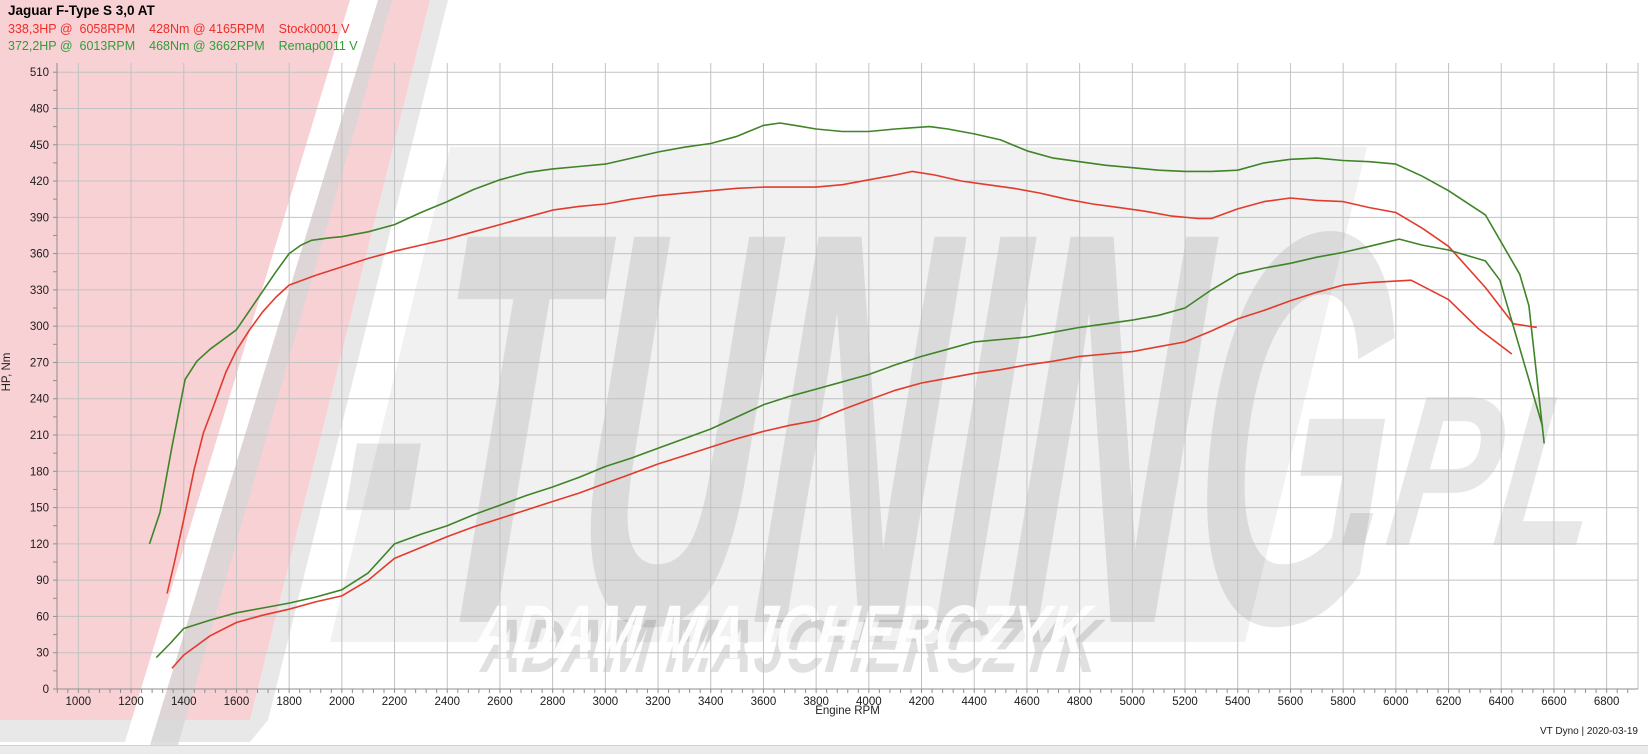 The image size is (1648, 754). Describe the element at coordinates (974, 702) in the screenshot. I see `svg-text: 4400` at that location.